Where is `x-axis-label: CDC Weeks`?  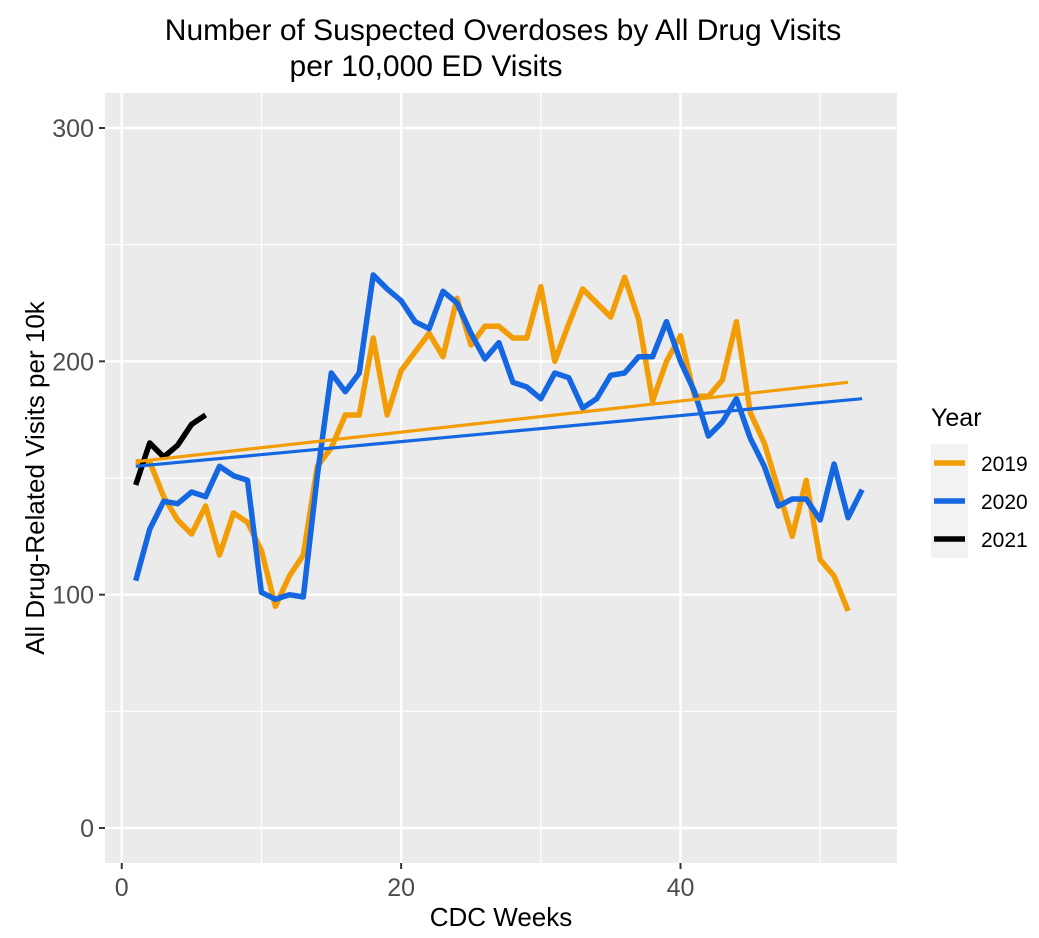 x-axis-label: CDC Weeks is located at coordinates (501, 917).